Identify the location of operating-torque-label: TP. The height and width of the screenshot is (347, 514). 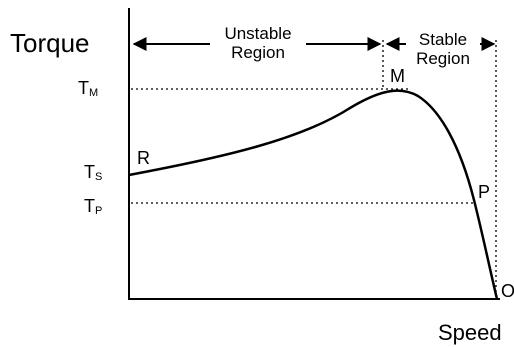
(93, 206).